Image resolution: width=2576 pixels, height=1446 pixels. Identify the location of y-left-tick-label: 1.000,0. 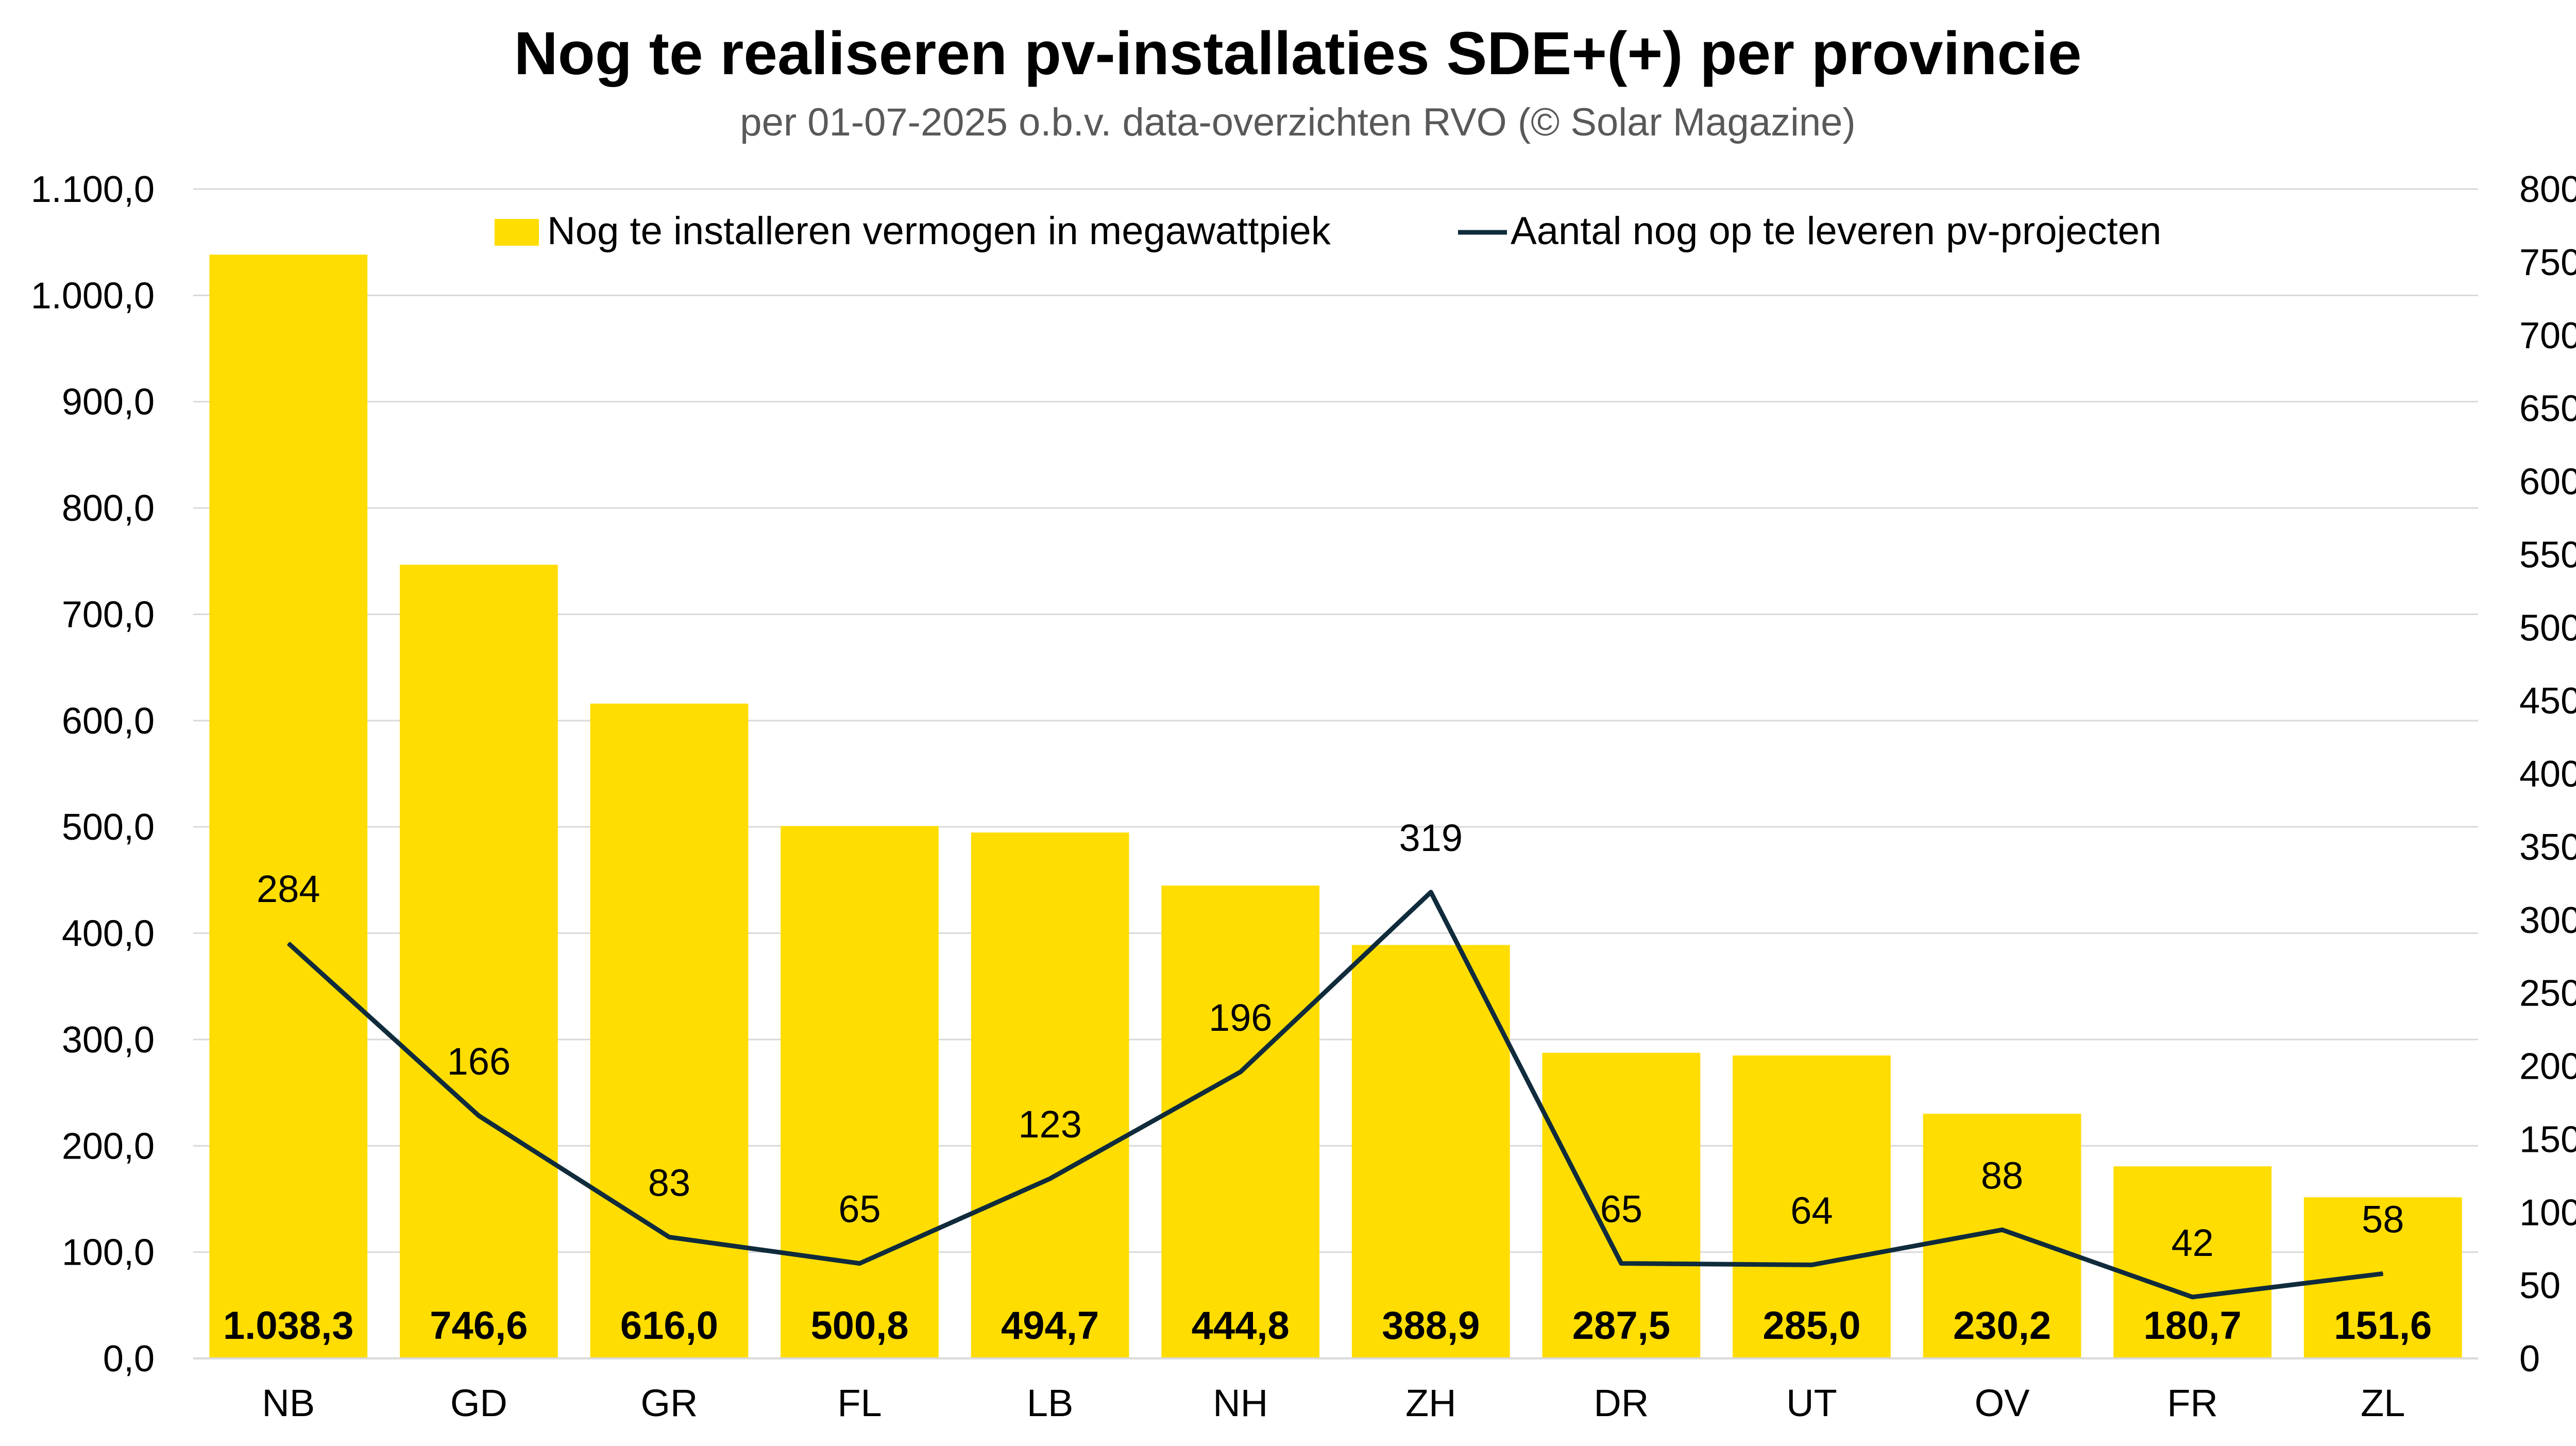
(93, 295).